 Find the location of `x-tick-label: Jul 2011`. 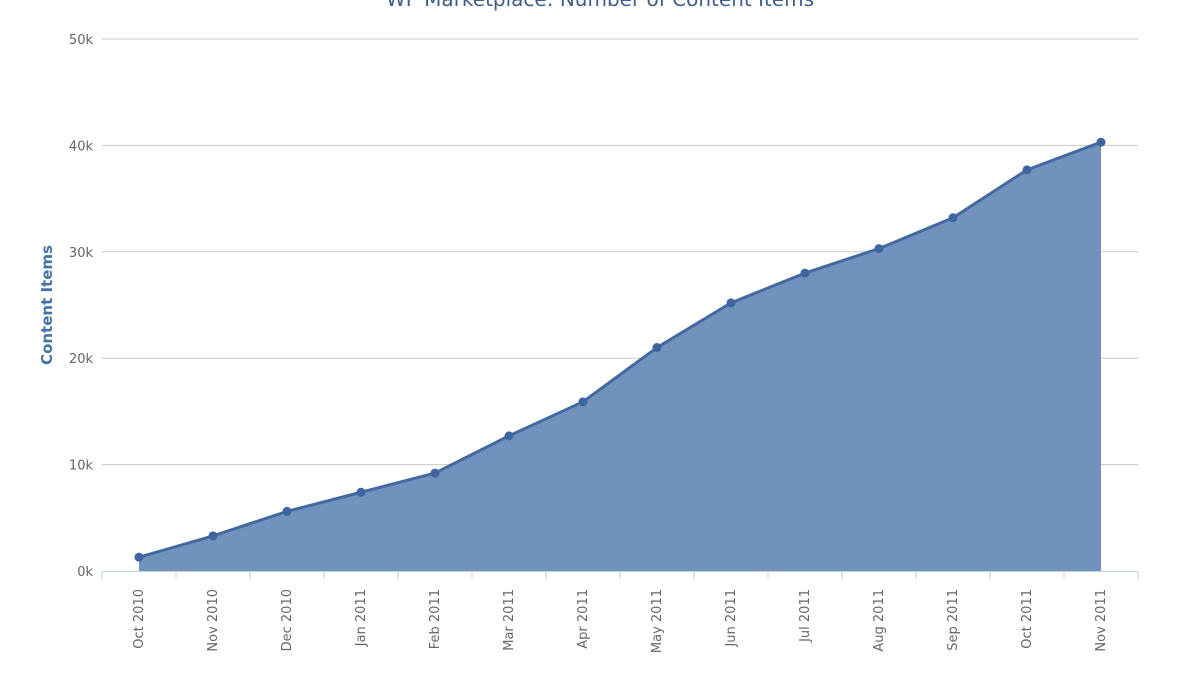

x-tick-label: Jul 2011 is located at coordinates (805, 616).